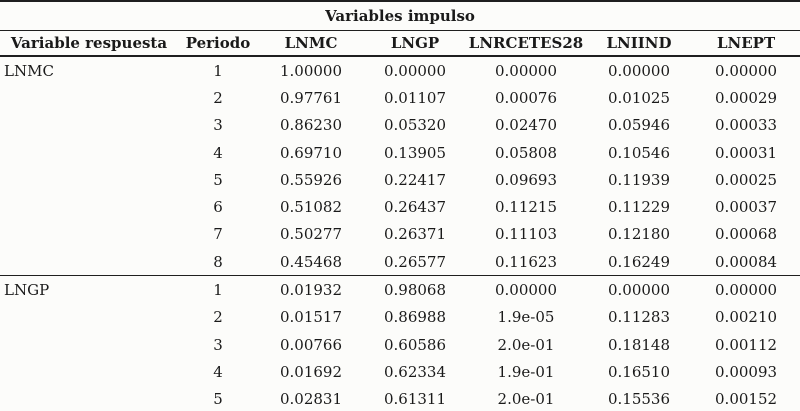  Describe the element at coordinates (639, 152) in the screenshot. I see `value-cell: 0.10546` at that location.